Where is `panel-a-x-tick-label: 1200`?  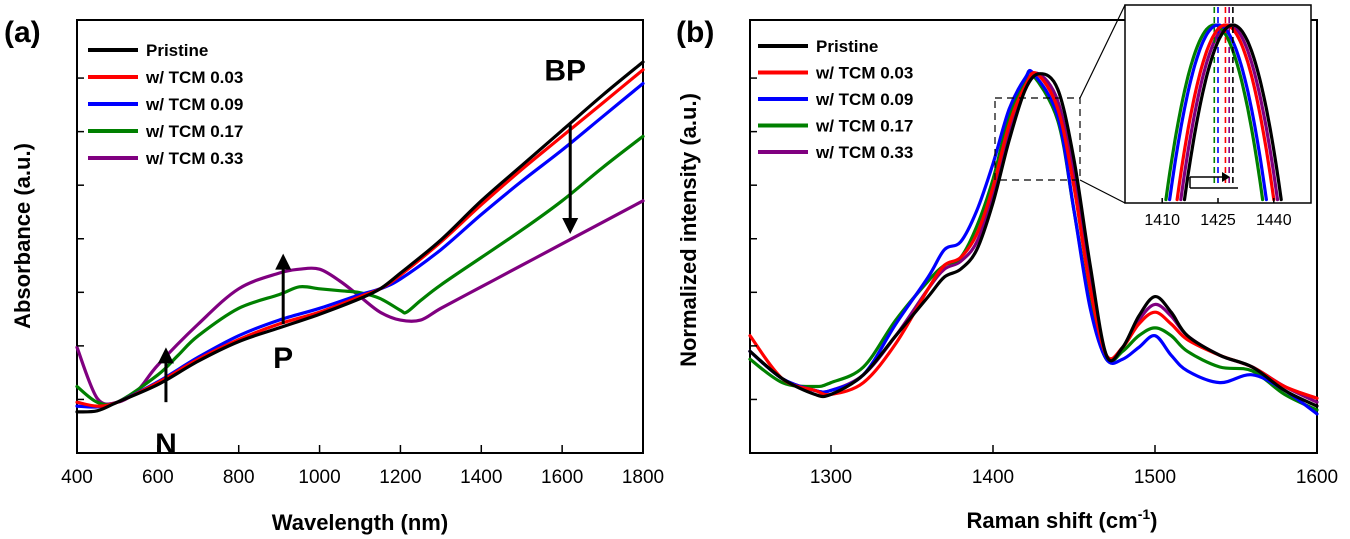
panel-a-x-tick-label: 1200 is located at coordinates (400, 477).